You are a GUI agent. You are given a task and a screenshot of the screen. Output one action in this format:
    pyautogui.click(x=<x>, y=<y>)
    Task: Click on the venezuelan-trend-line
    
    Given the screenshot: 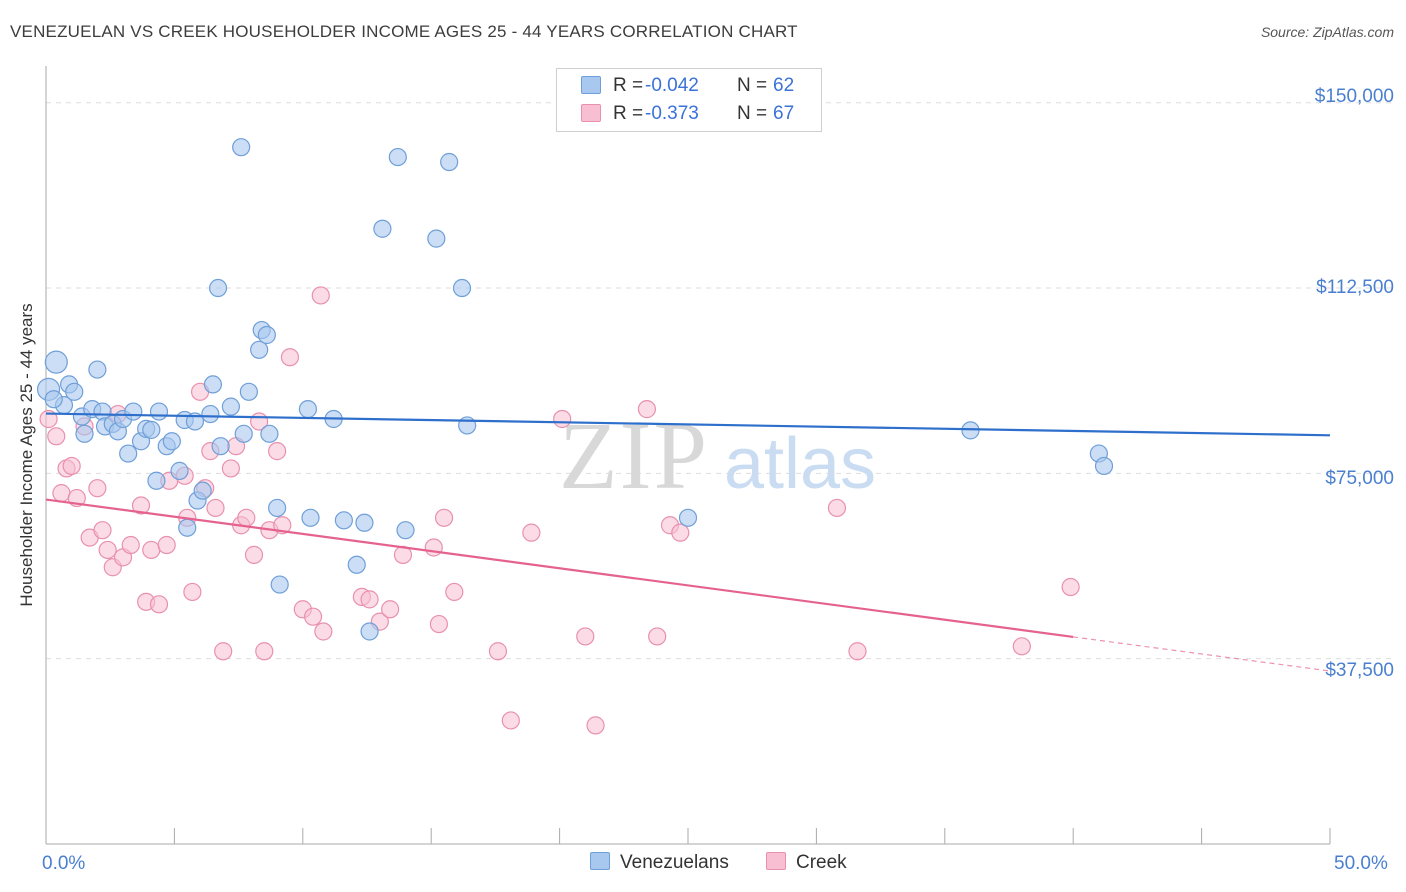 What is the action you would take?
    pyautogui.click(x=688, y=424)
    